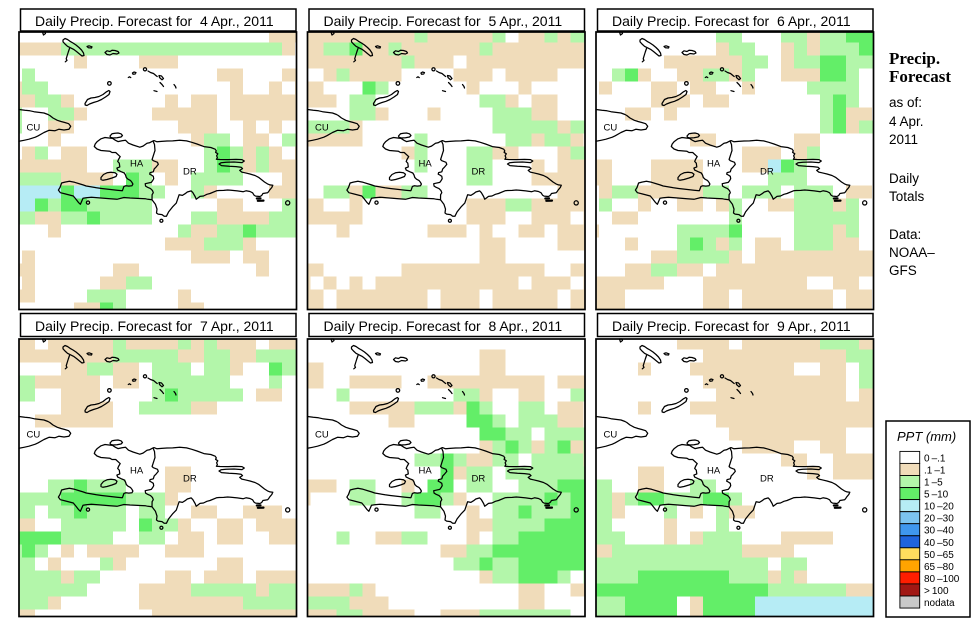 This screenshot has height=635, width=975. What do you see at coordinates (936, 591) in the screenshot?
I see `svg-text: > 100` at bounding box center [936, 591].